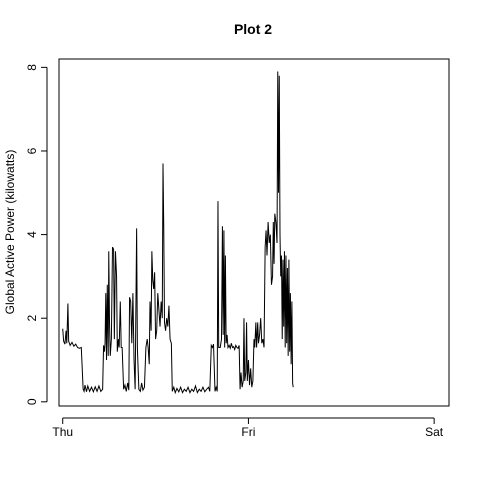 The width and height of the screenshot is (480, 480). Describe the element at coordinates (253, 29) in the screenshot. I see `chart-title: Plot 2` at that location.